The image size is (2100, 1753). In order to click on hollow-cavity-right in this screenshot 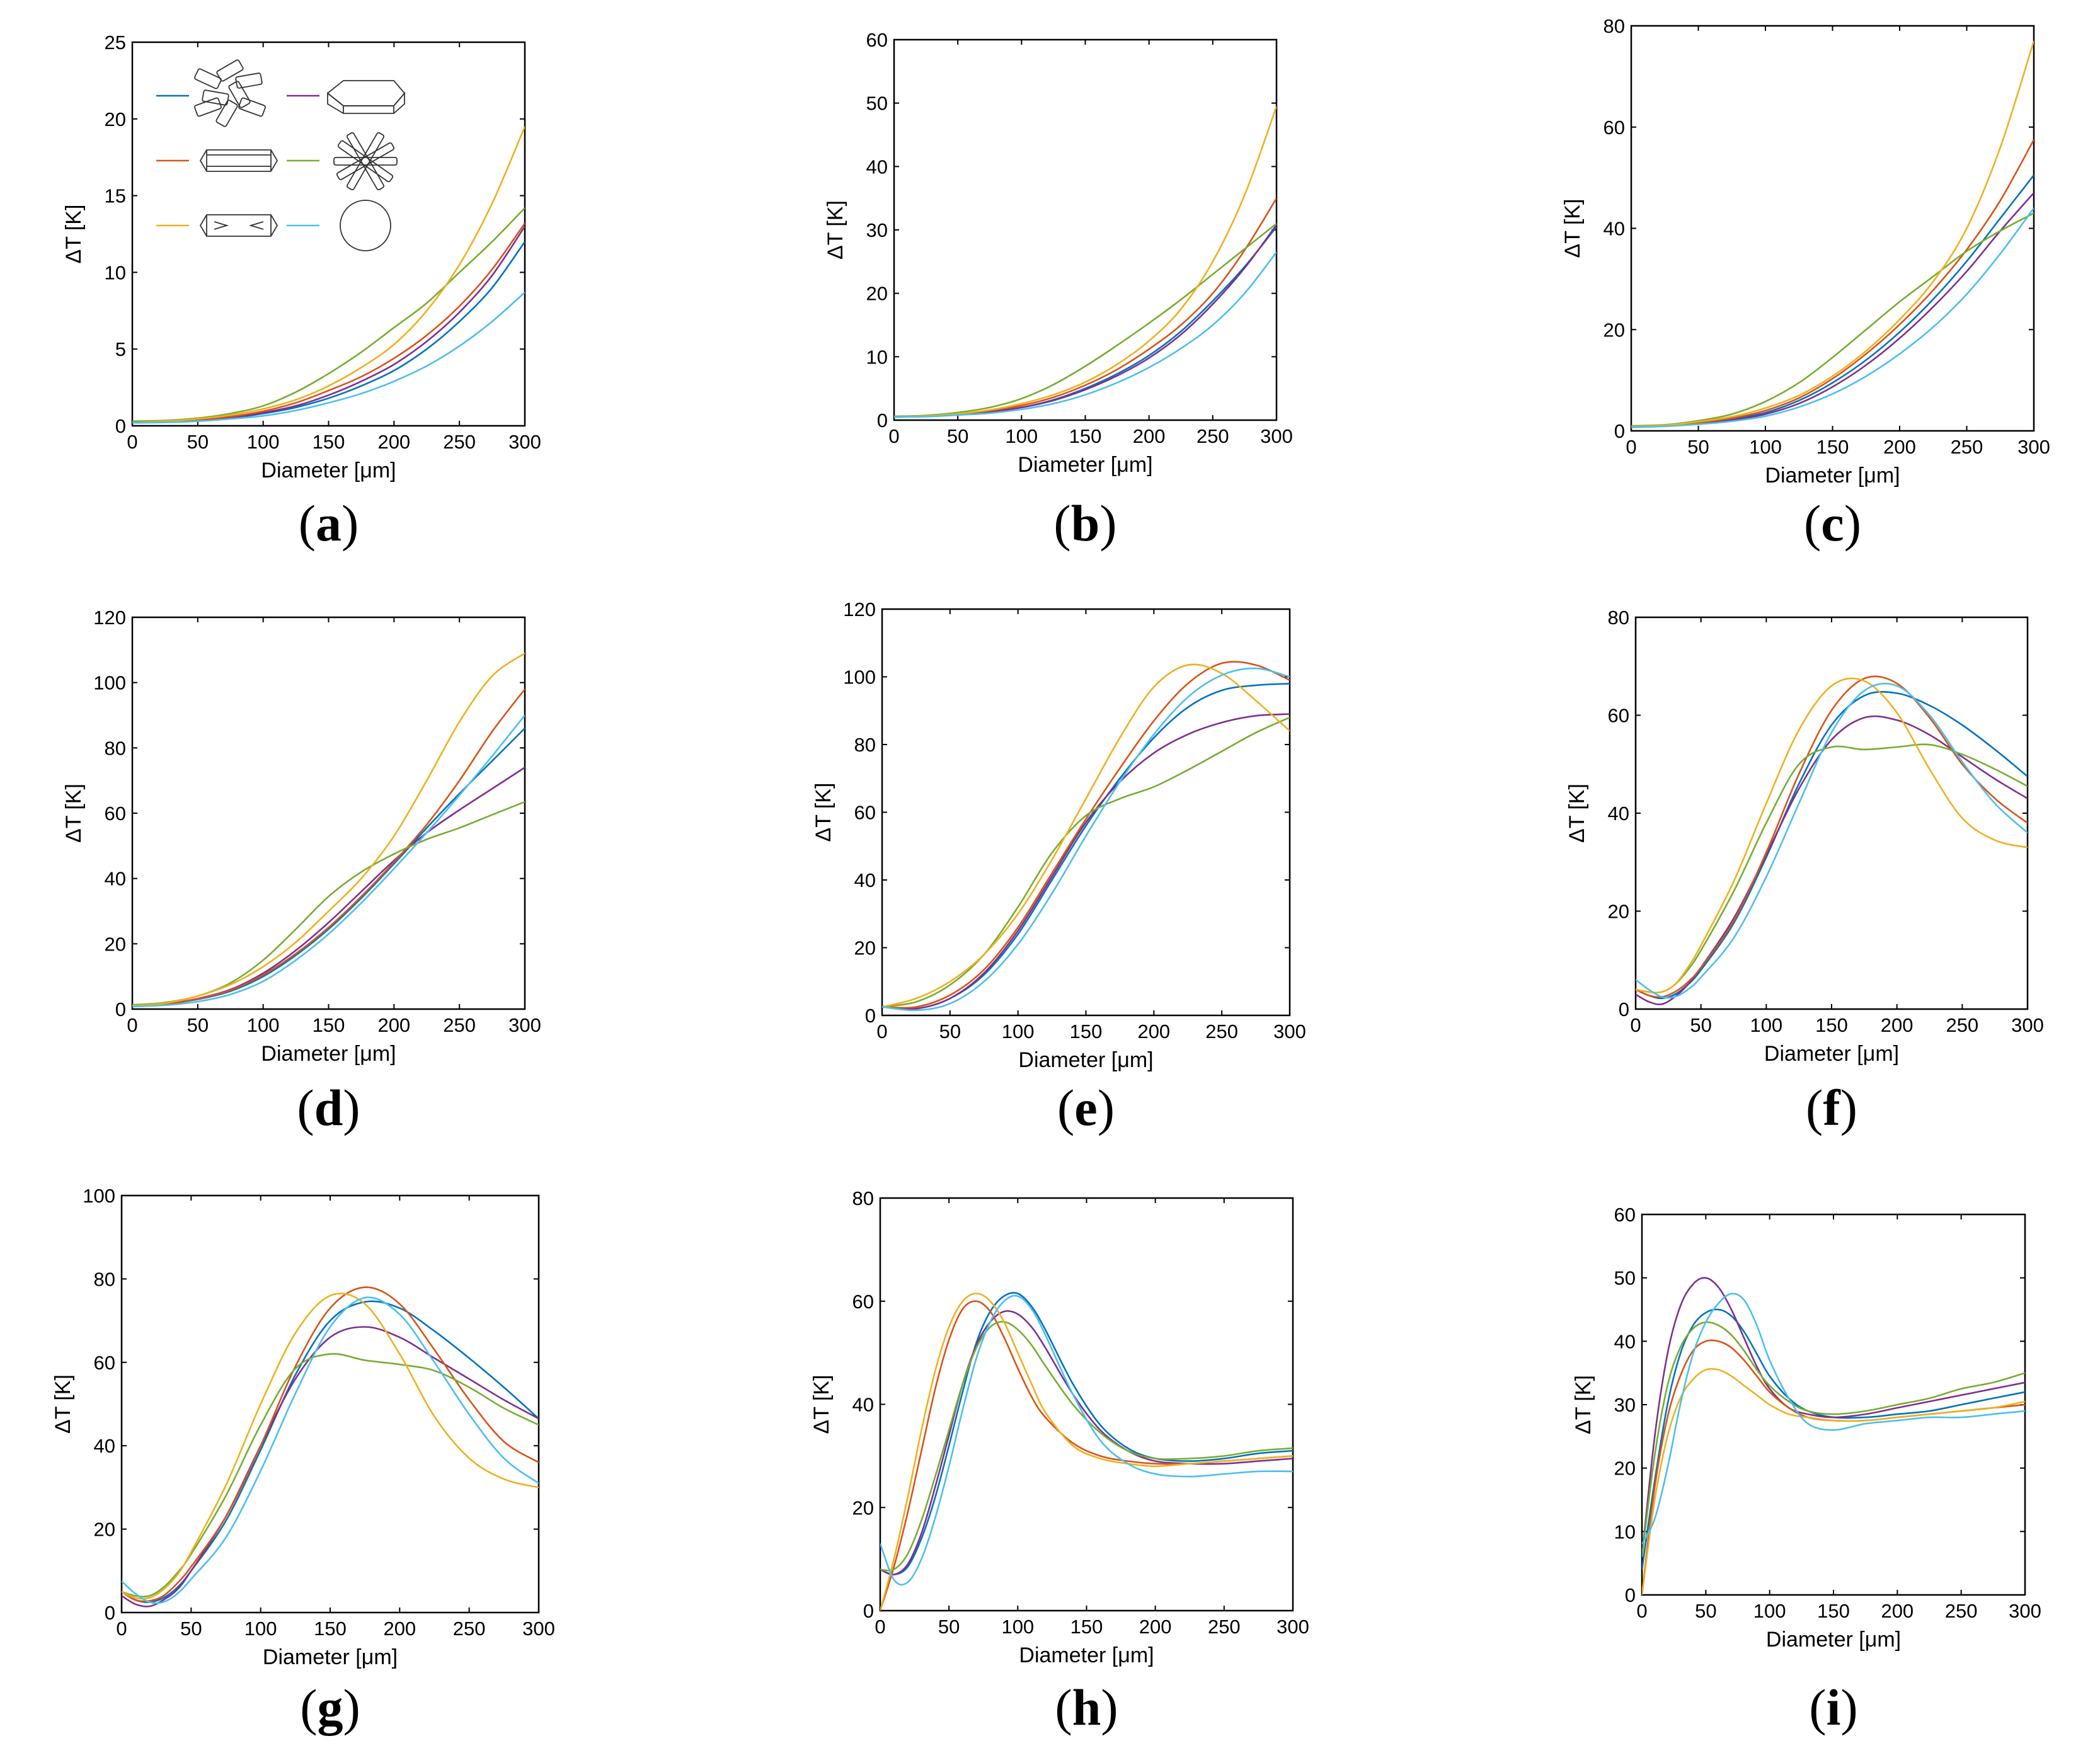, I will do `click(256, 226)`.